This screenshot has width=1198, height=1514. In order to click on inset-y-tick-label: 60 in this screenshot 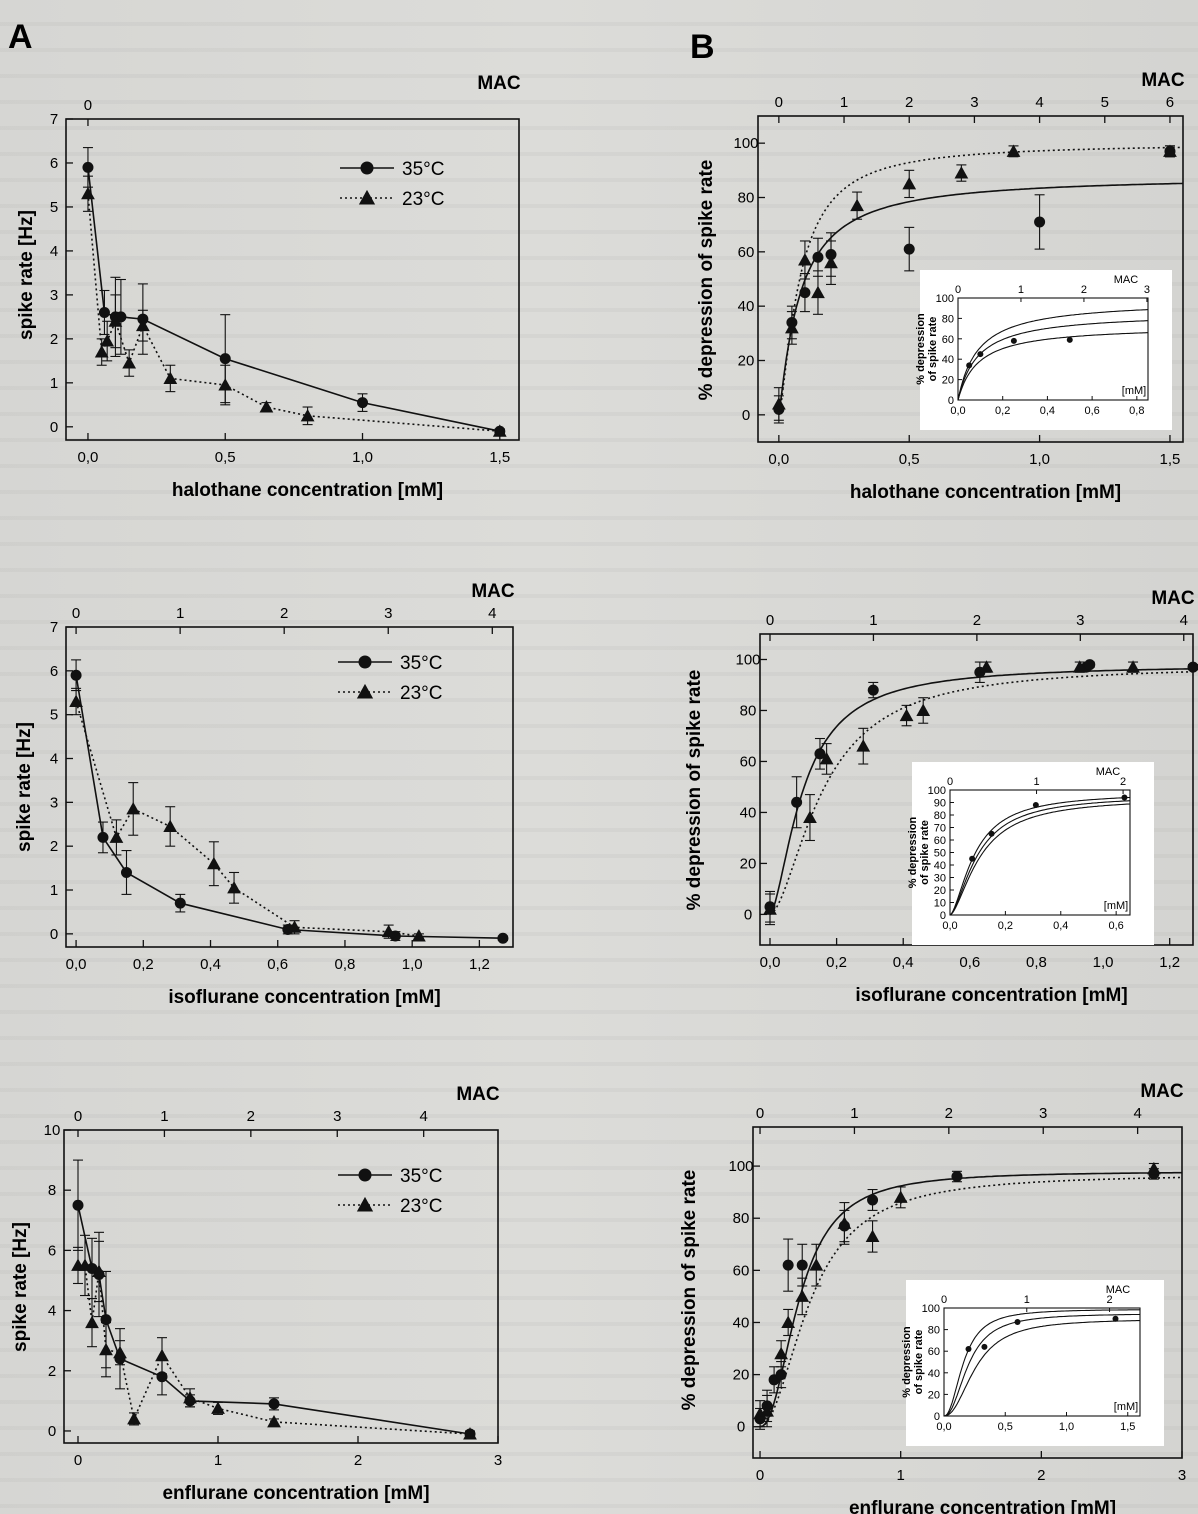, I will do `click(948, 340)`.